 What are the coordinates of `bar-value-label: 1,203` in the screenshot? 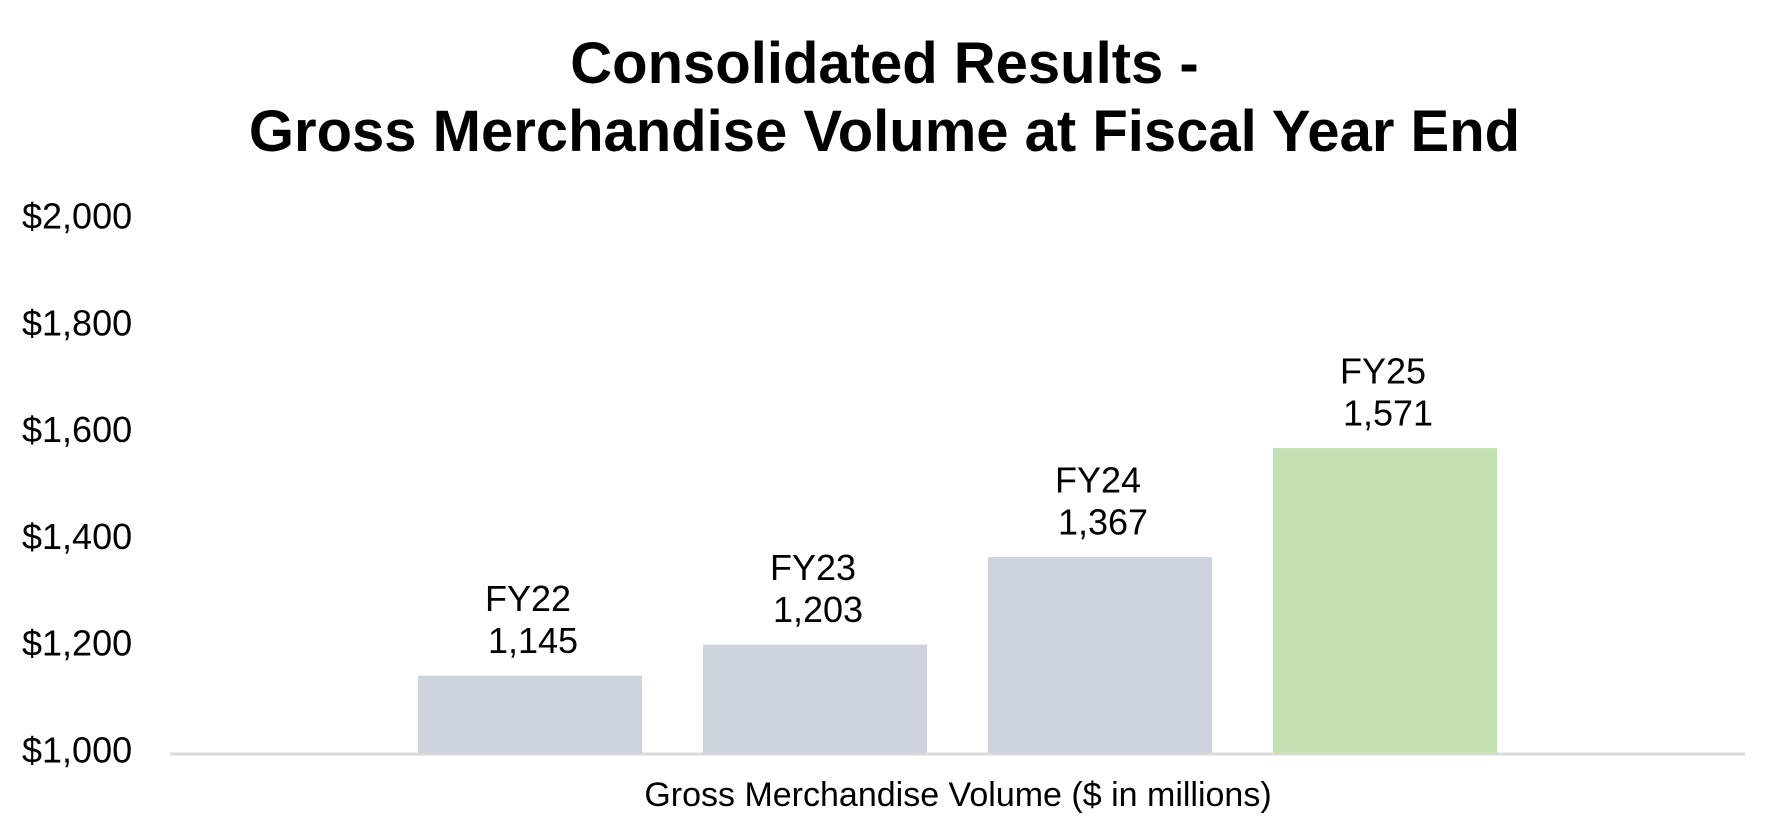 It's located at (818, 609).